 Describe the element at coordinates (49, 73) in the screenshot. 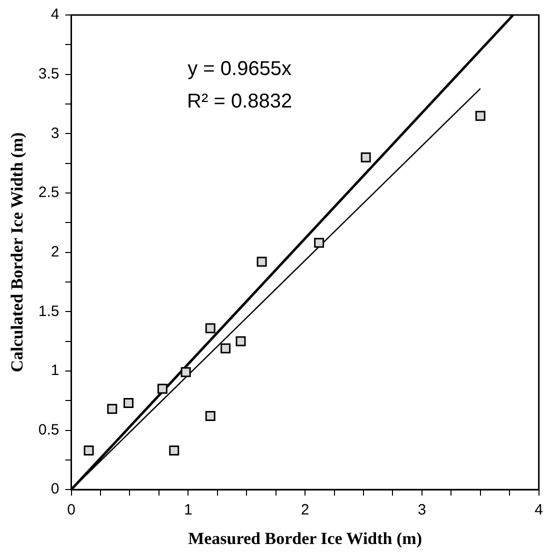

I see `y-tick-label: 3.5` at that location.